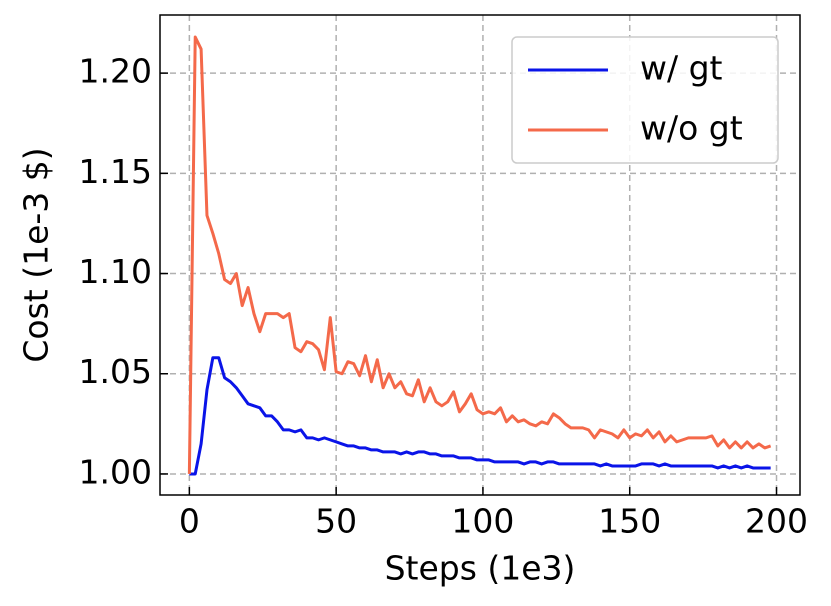 This screenshot has width=831, height=606. I want to click on legend-label: w/ gt, so click(681, 68).